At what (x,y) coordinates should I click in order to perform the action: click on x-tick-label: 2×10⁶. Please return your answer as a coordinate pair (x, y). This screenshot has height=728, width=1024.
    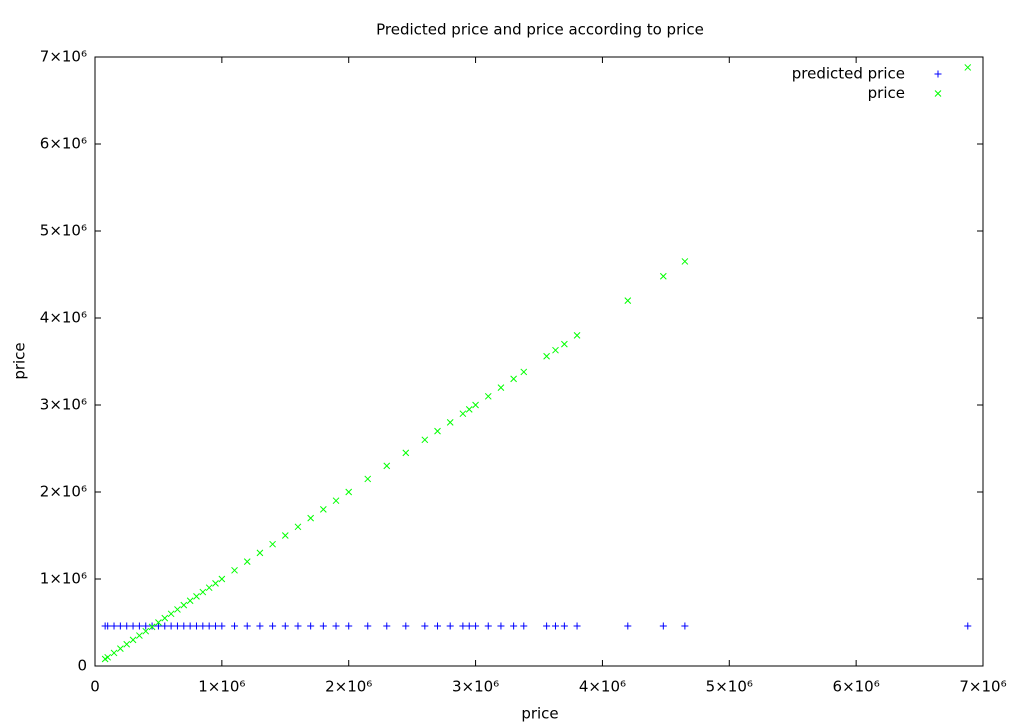
    Looking at the image, I should click on (348, 687).